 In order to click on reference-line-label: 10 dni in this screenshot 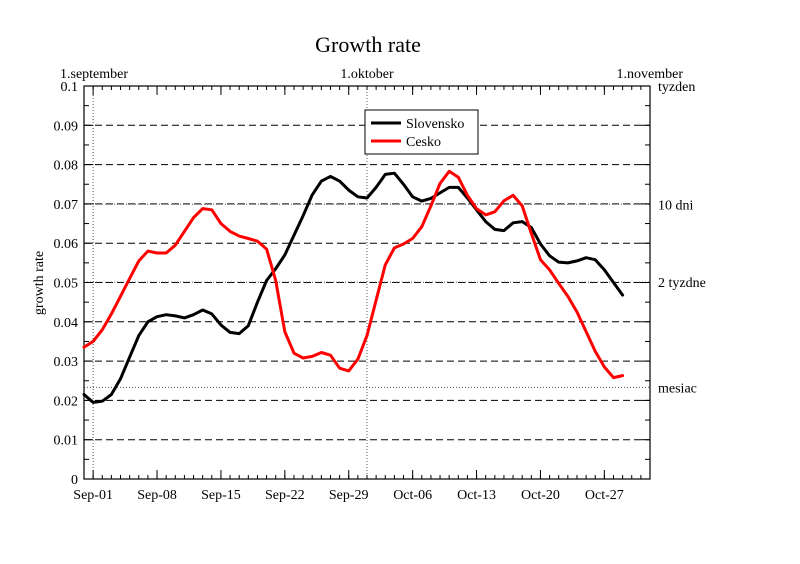, I will do `click(676, 205)`.